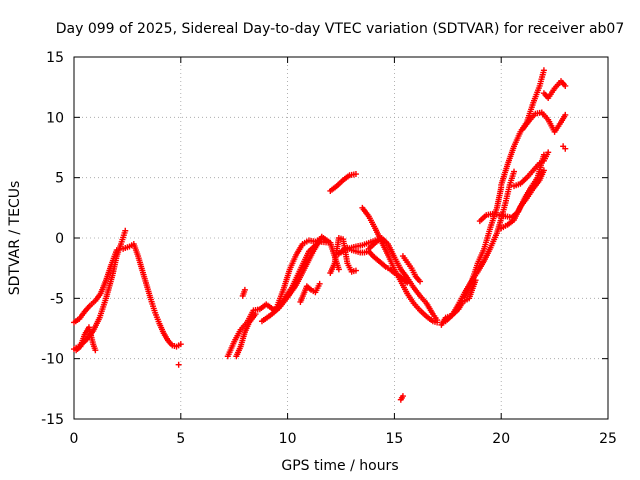 Image resolution: width=640 pixels, height=480 pixels. Describe the element at coordinates (411, 269) in the screenshot. I see `series-arc-g4` at that location.